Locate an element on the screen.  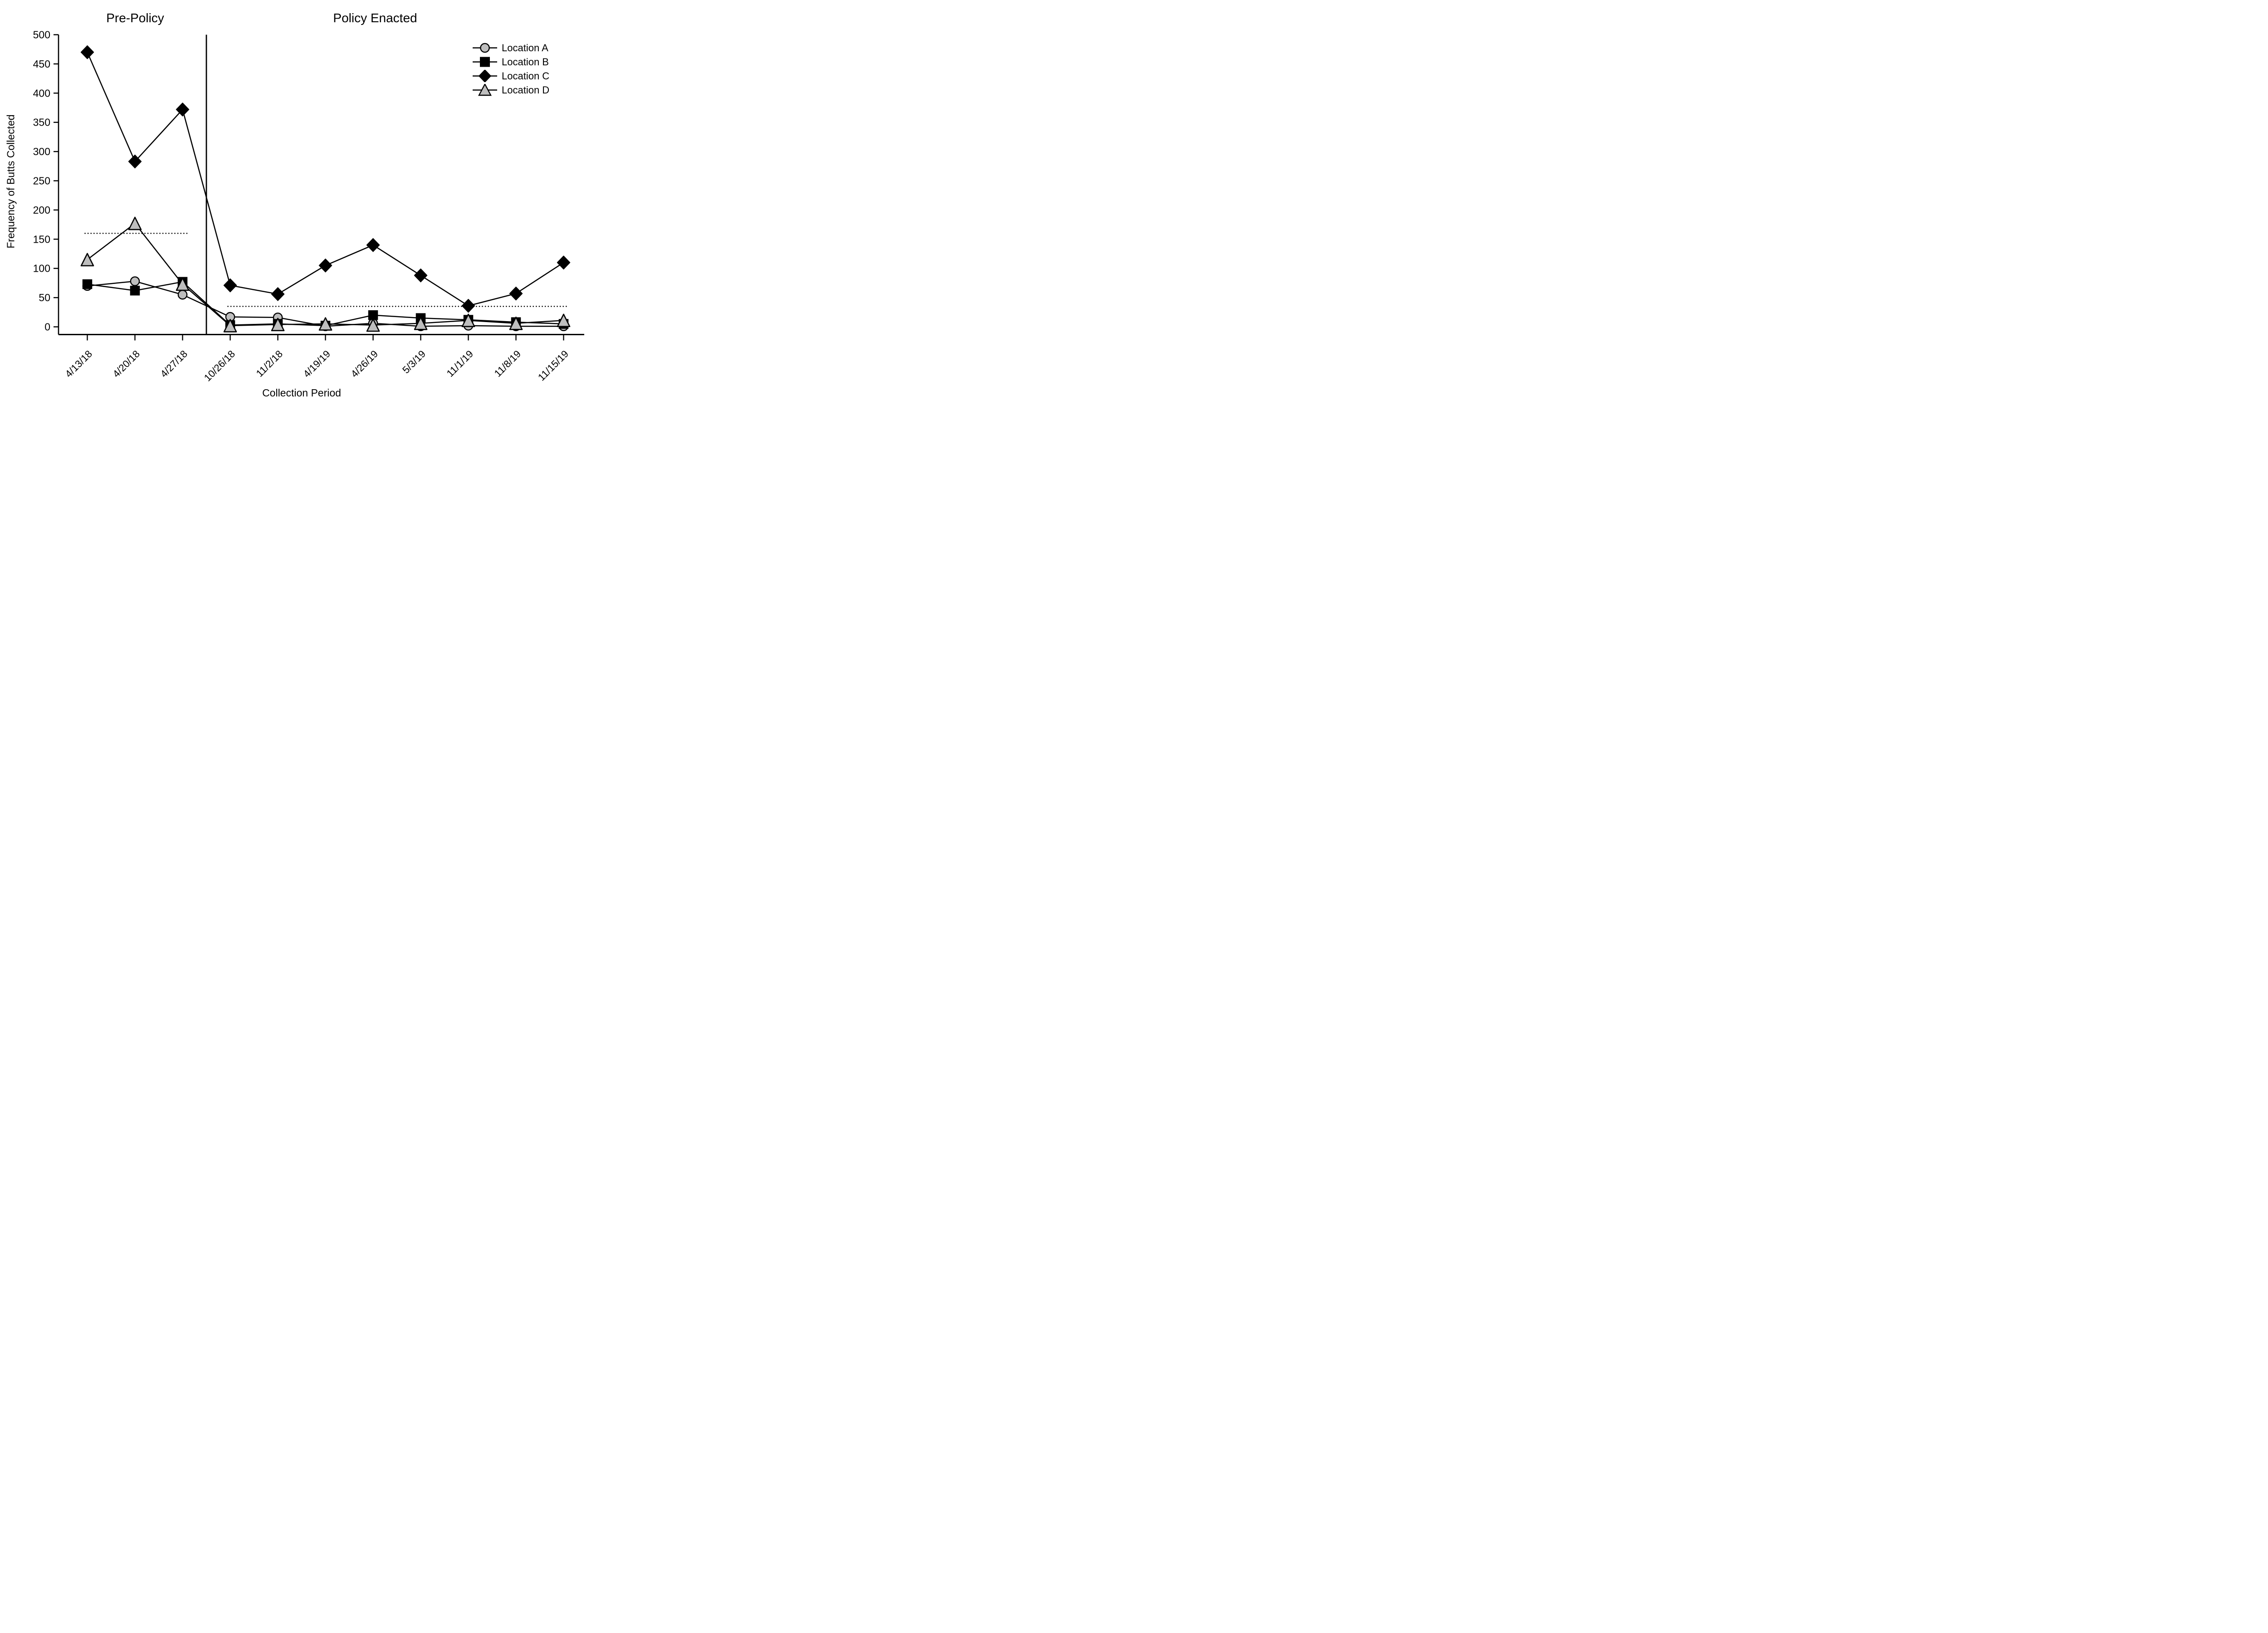
y-tick-label: 0 is located at coordinates (47, 327).